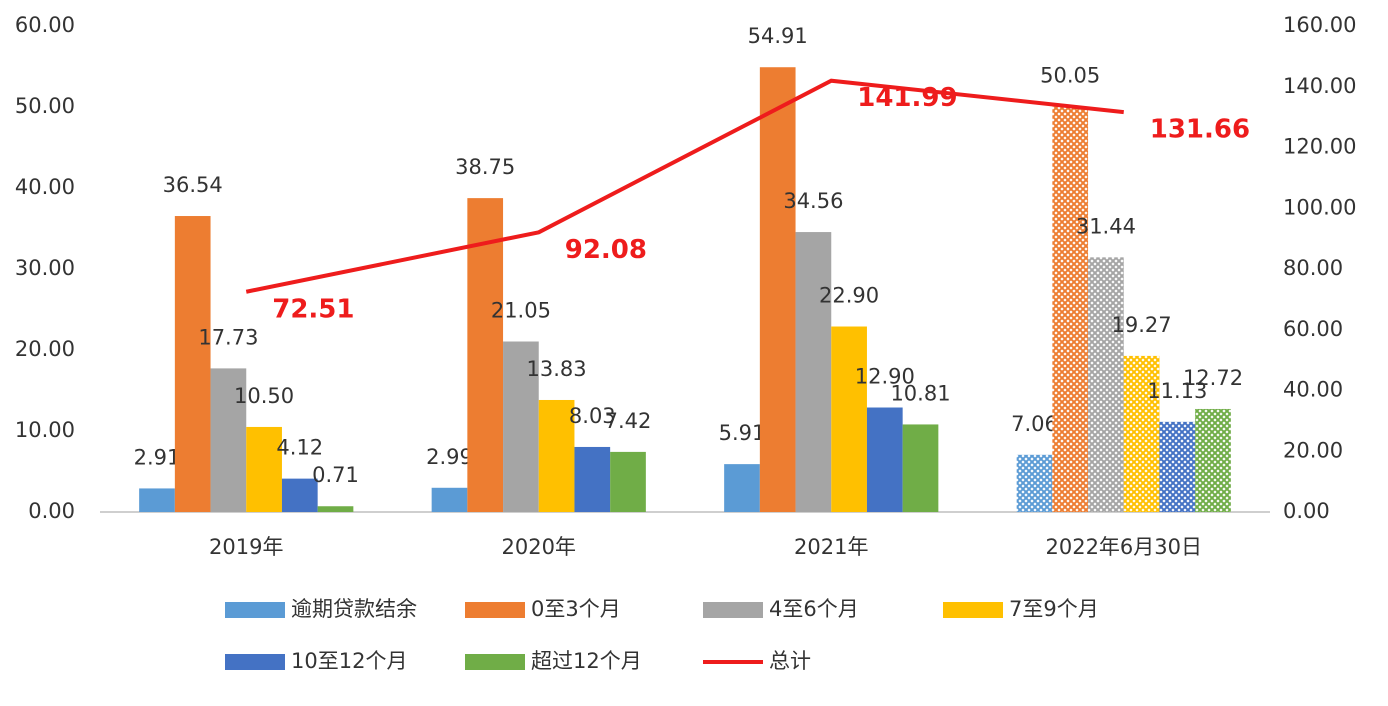  Describe the element at coordinates (742, 433) in the screenshot. I see `value-label: 5.91` at that location.